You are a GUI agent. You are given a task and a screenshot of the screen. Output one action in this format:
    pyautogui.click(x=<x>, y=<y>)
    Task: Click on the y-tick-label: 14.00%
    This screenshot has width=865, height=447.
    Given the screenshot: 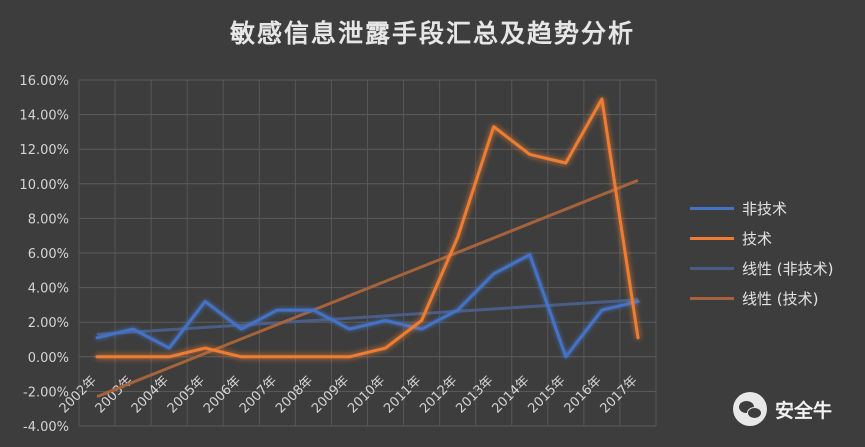 What is the action you would take?
    pyautogui.click(x=44, y=116)
    